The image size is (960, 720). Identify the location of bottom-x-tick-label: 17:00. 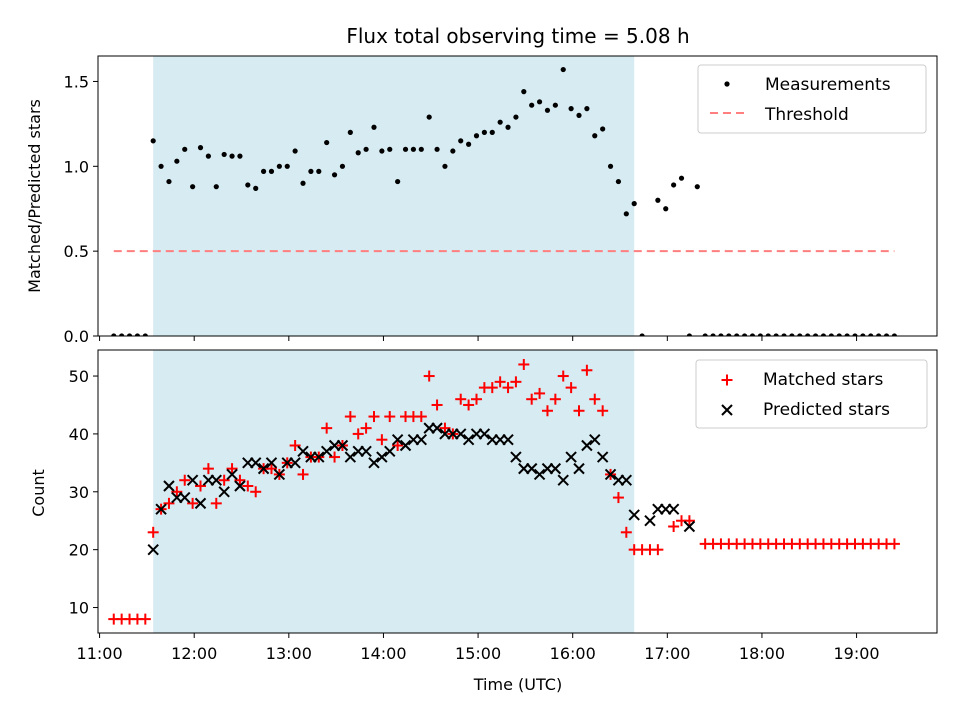
(667, 653).